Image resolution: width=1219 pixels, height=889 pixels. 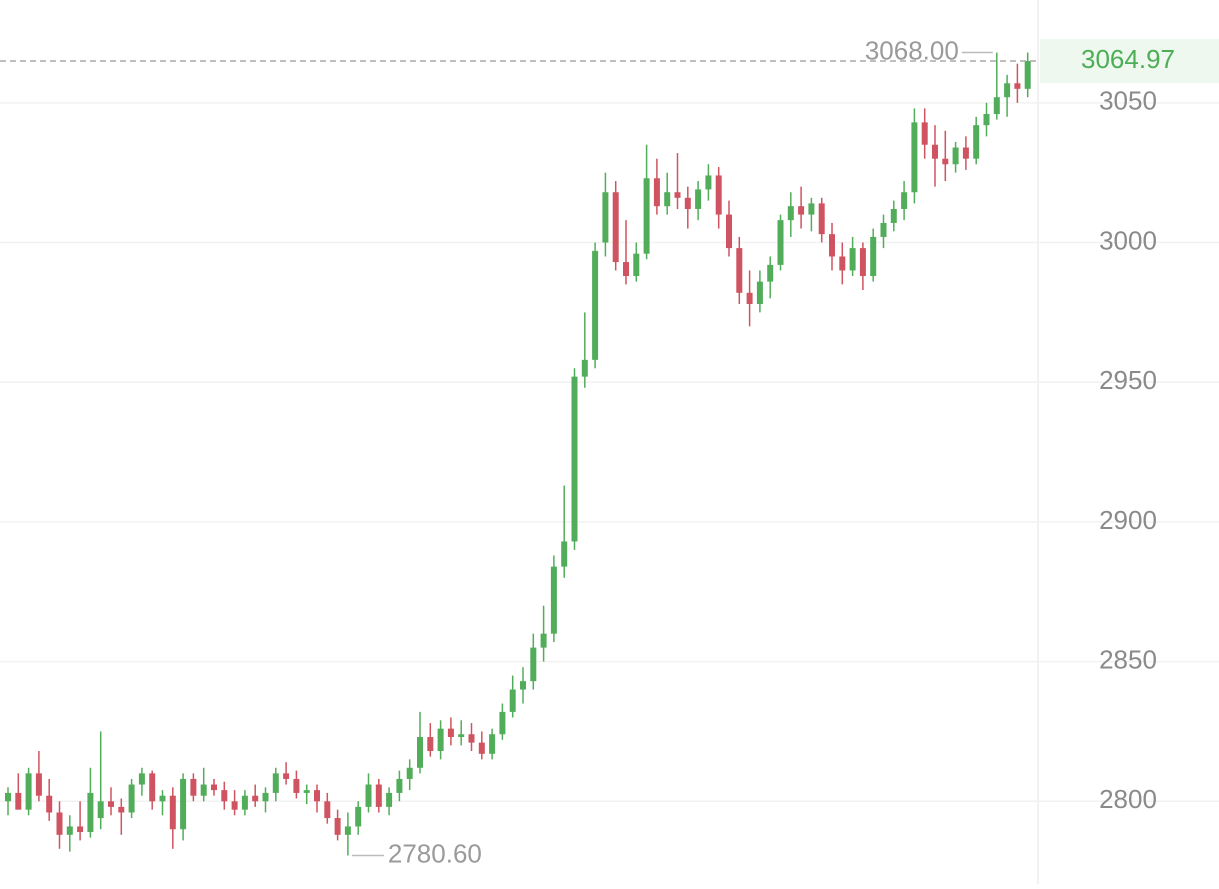 What do you see at coordinates (1128, 659) in the screenshot?
I see `y-tick-label: 2850` at bounding box center [1128, 659].